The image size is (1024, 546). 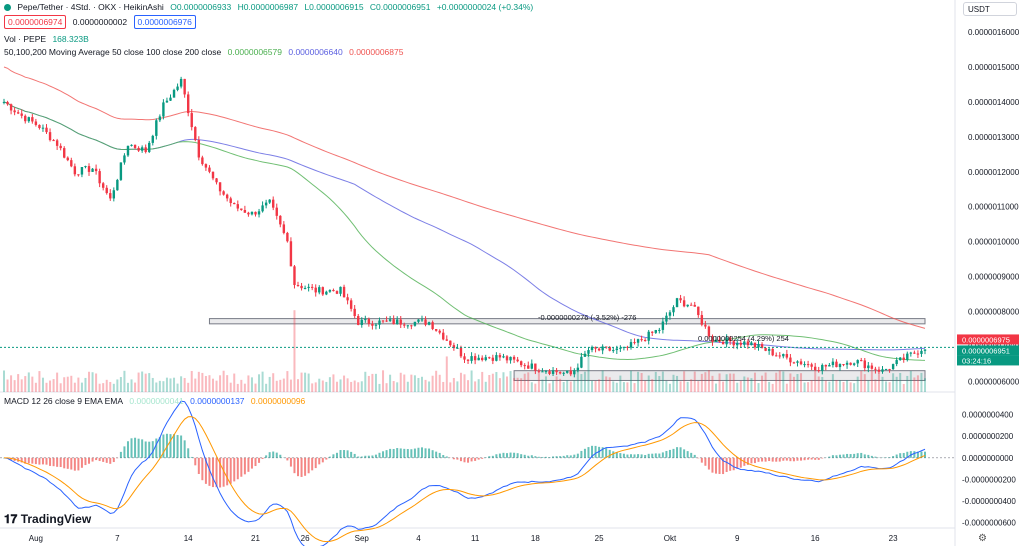 I want to click on symbol-title: Pepe/Tether · 4Std. · OKX · HeikinAshi, so click(x=90, y=7).